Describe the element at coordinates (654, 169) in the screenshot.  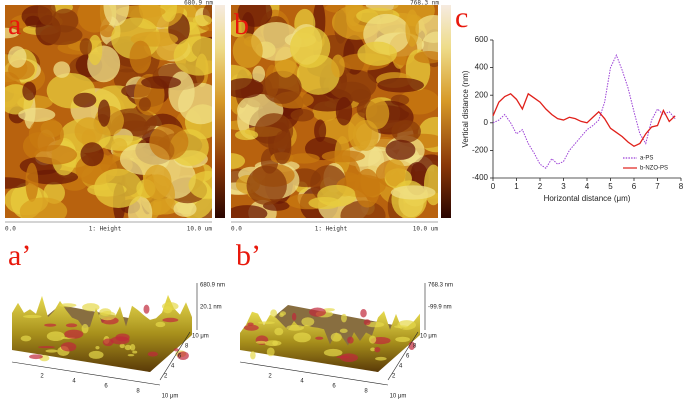
I see `legend-label: b-NZO-PS` at that location.